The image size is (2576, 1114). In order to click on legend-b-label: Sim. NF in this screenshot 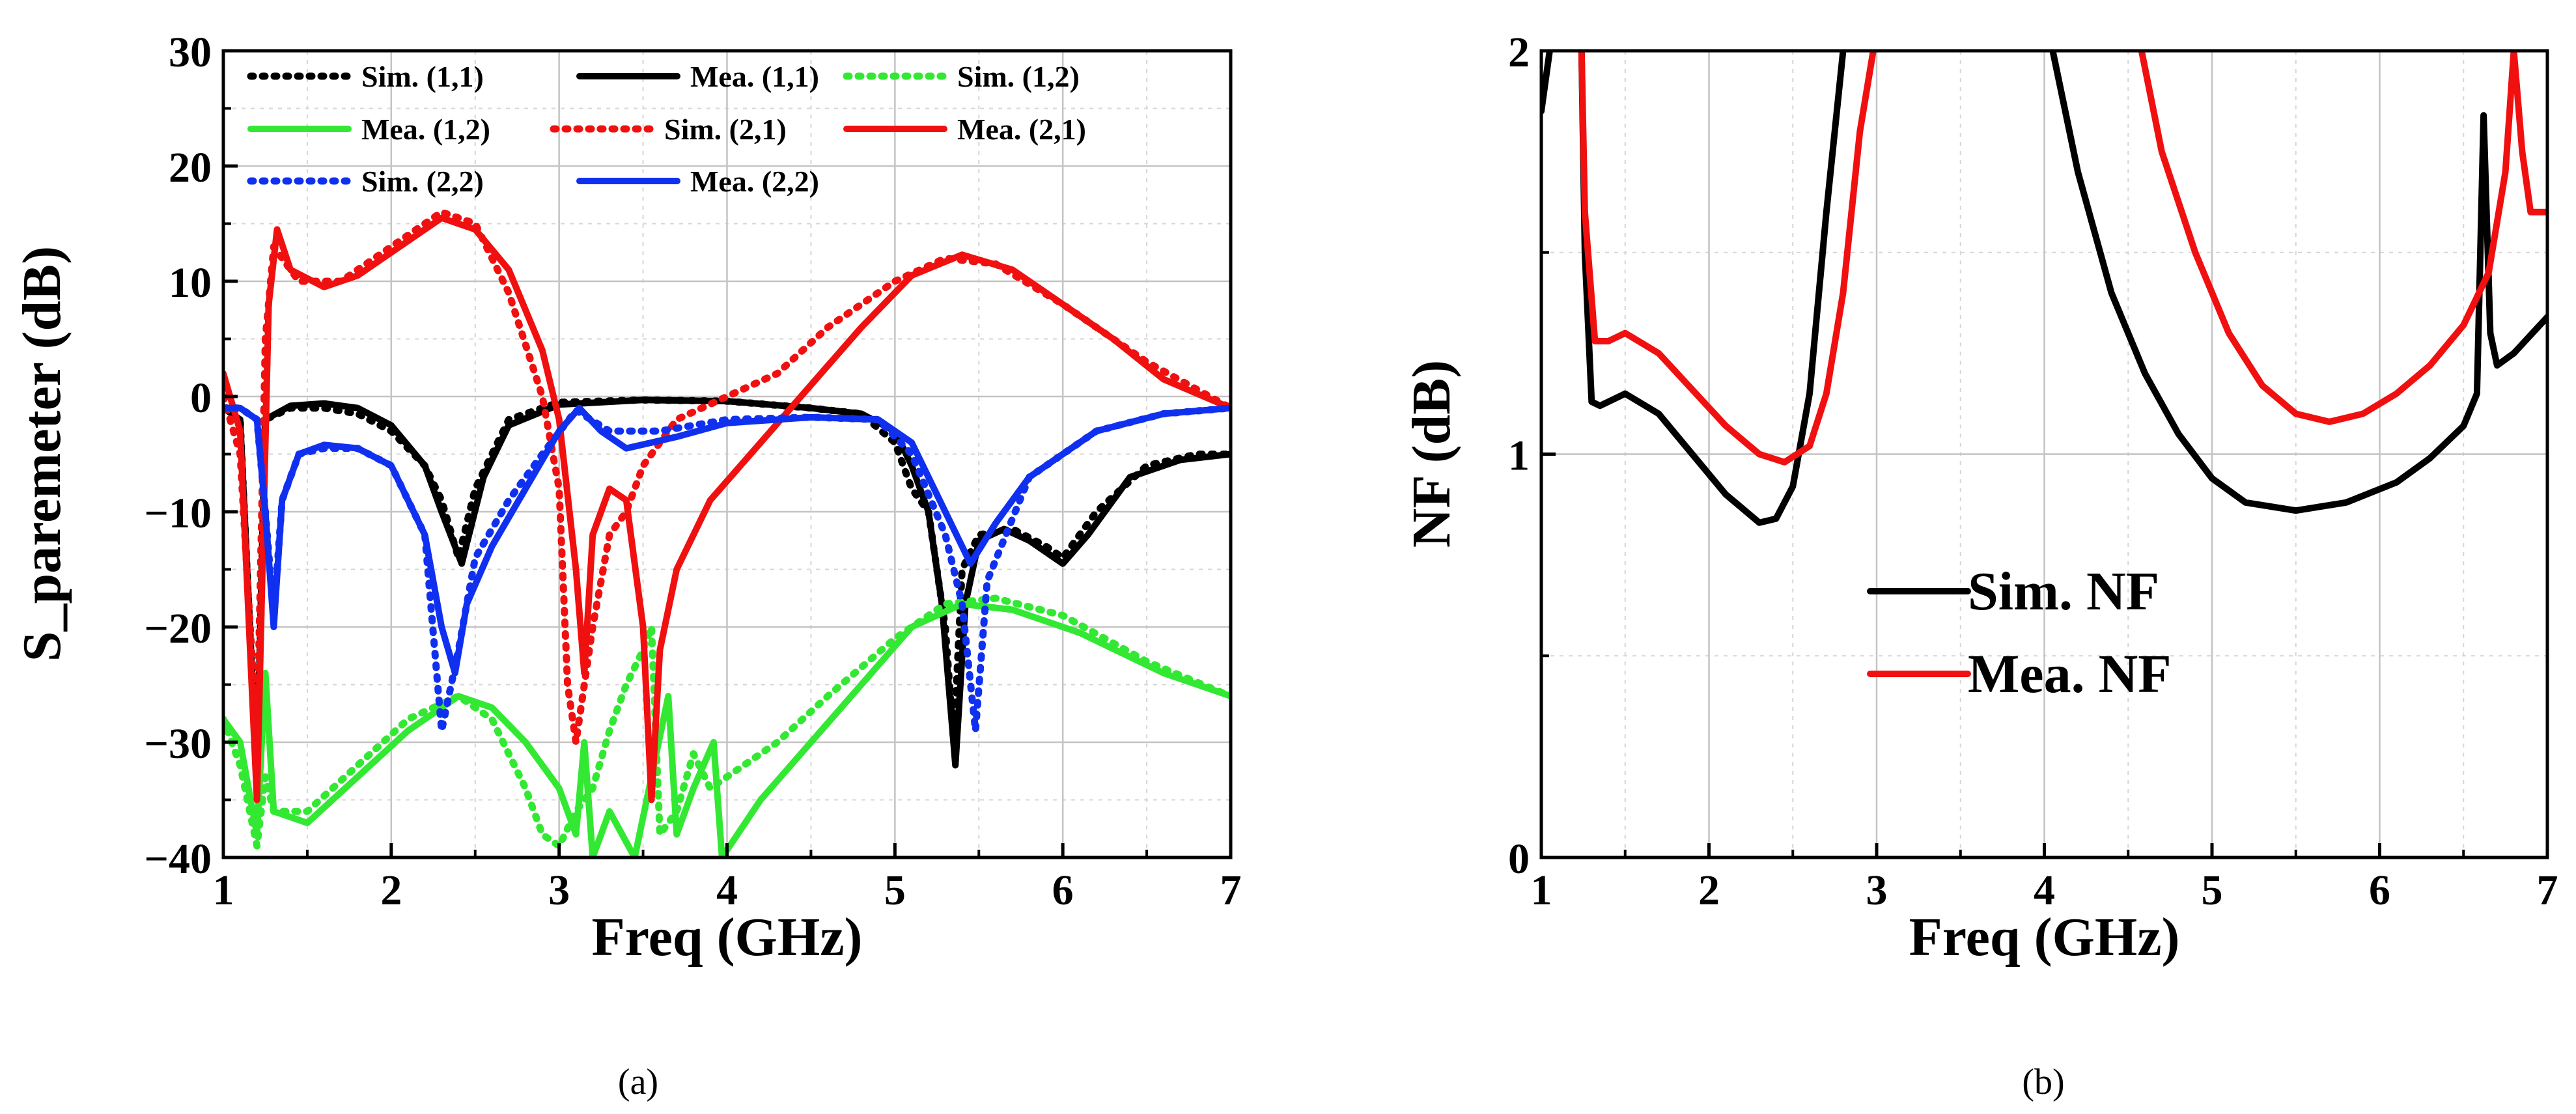, I will do `click(2064, 591)`.